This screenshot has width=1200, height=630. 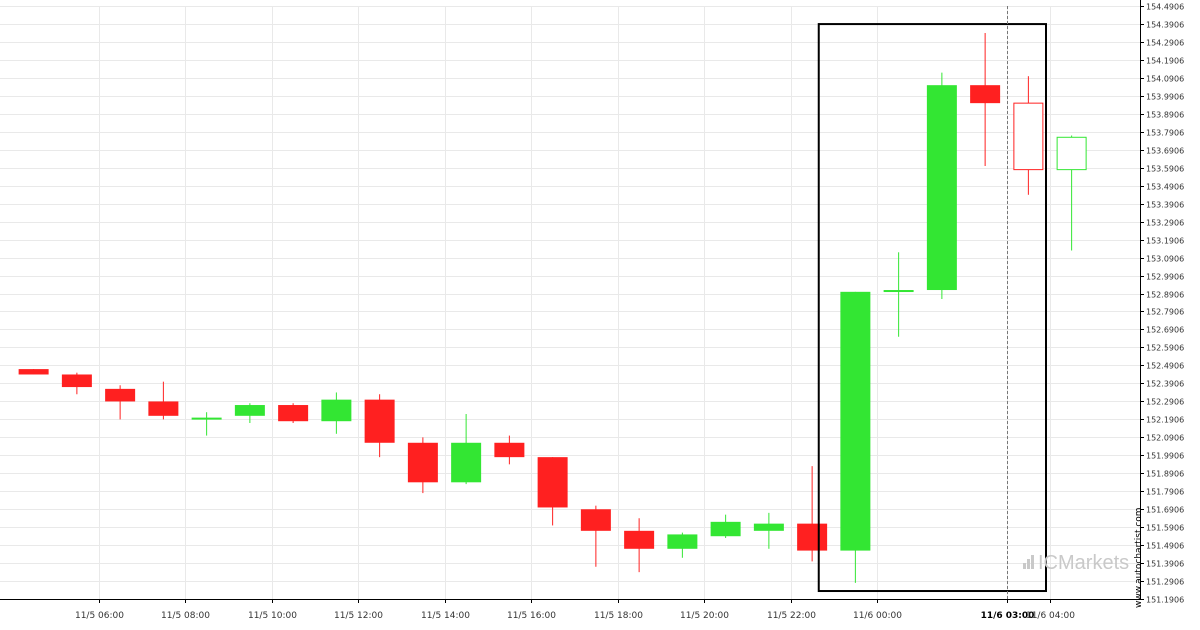 What do you see at coordinates (1139, 557) in the screenshot?
I see `autochartist-credit: www.autochartist.com` at bounding box center [1139, 557].